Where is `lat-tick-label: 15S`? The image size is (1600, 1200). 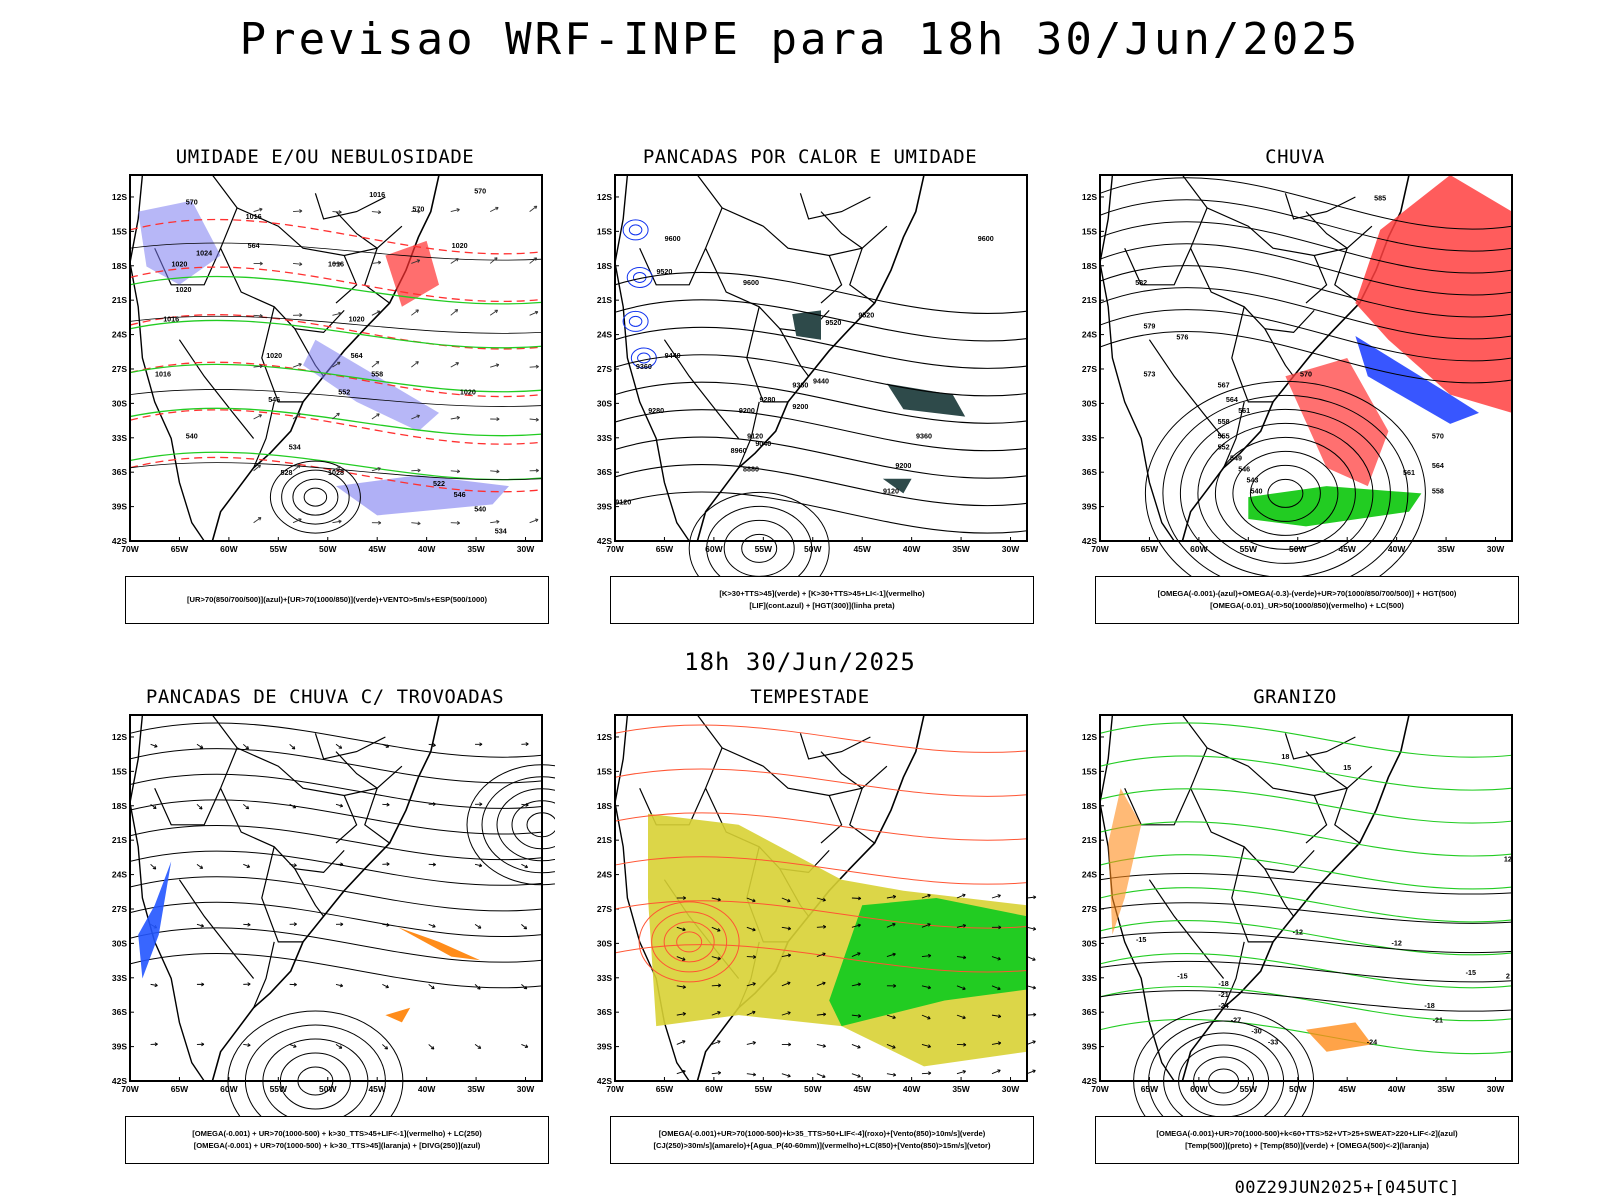
lat-tick-label: 15S is located at coordinates (119, 771).